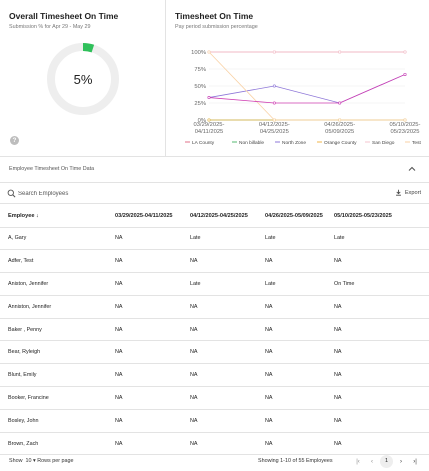 The image size is (429, 471). What do you see at coordinates (52, 169) in the screenshot?
I see `section-title: Employee Timesheet On Time Data` at bounding box center [52, 169].